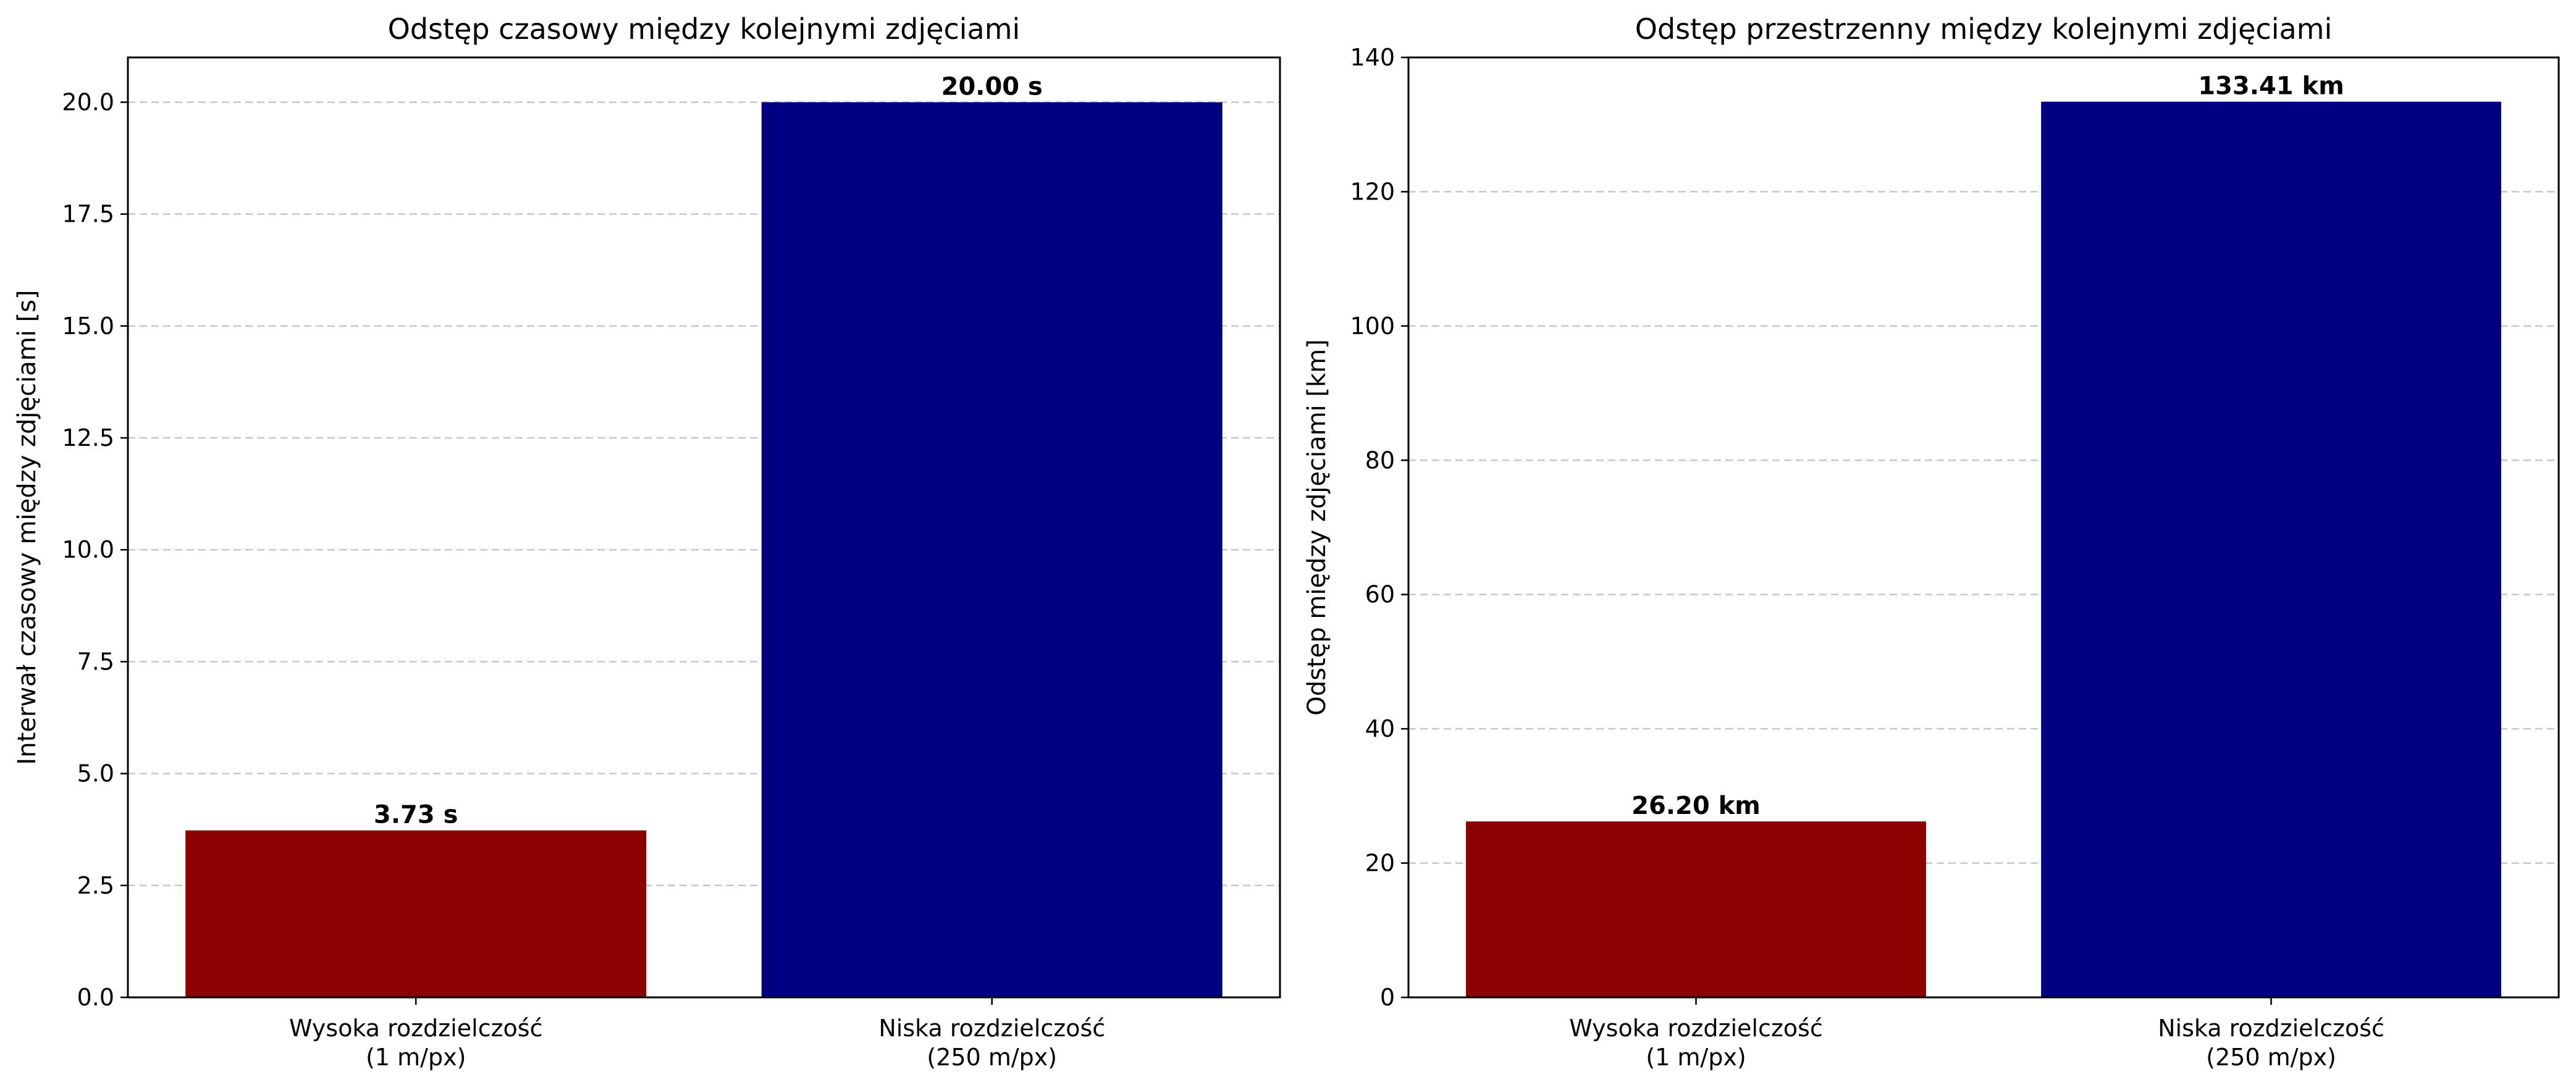 Image resolution: width=2576 pixels, height=1090 pixels. I want to click on y-tick-label: 17.5, so click(88, 214).